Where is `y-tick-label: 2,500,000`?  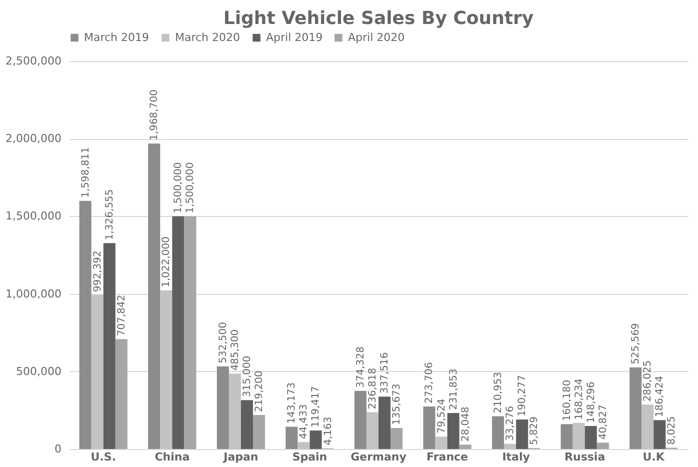 y-tick-label: 2,500,000 is located at coordinates (34, 61).